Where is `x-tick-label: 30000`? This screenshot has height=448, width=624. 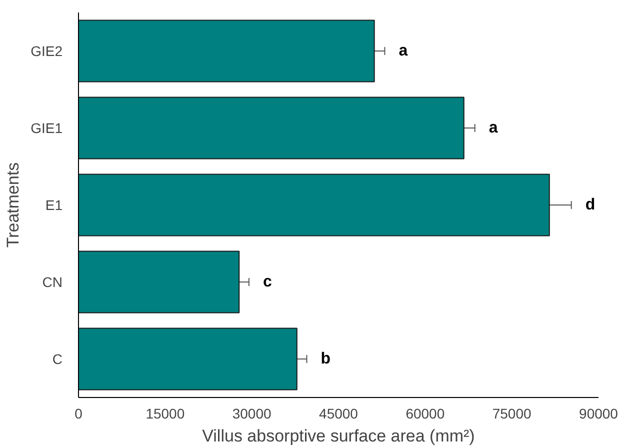
x-tick-label: 30000 is located at coordinates (252, 414).